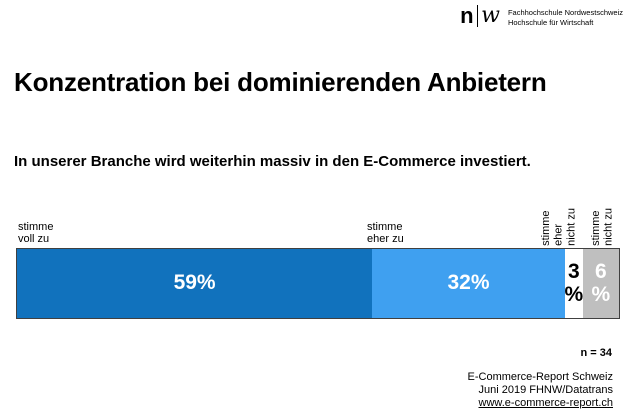 Image resolution: width=630 pixels, height=412 pixels. I want to click on bar-segment-stimme-eher-nicht-zu: 3 %, so click(574, 283).